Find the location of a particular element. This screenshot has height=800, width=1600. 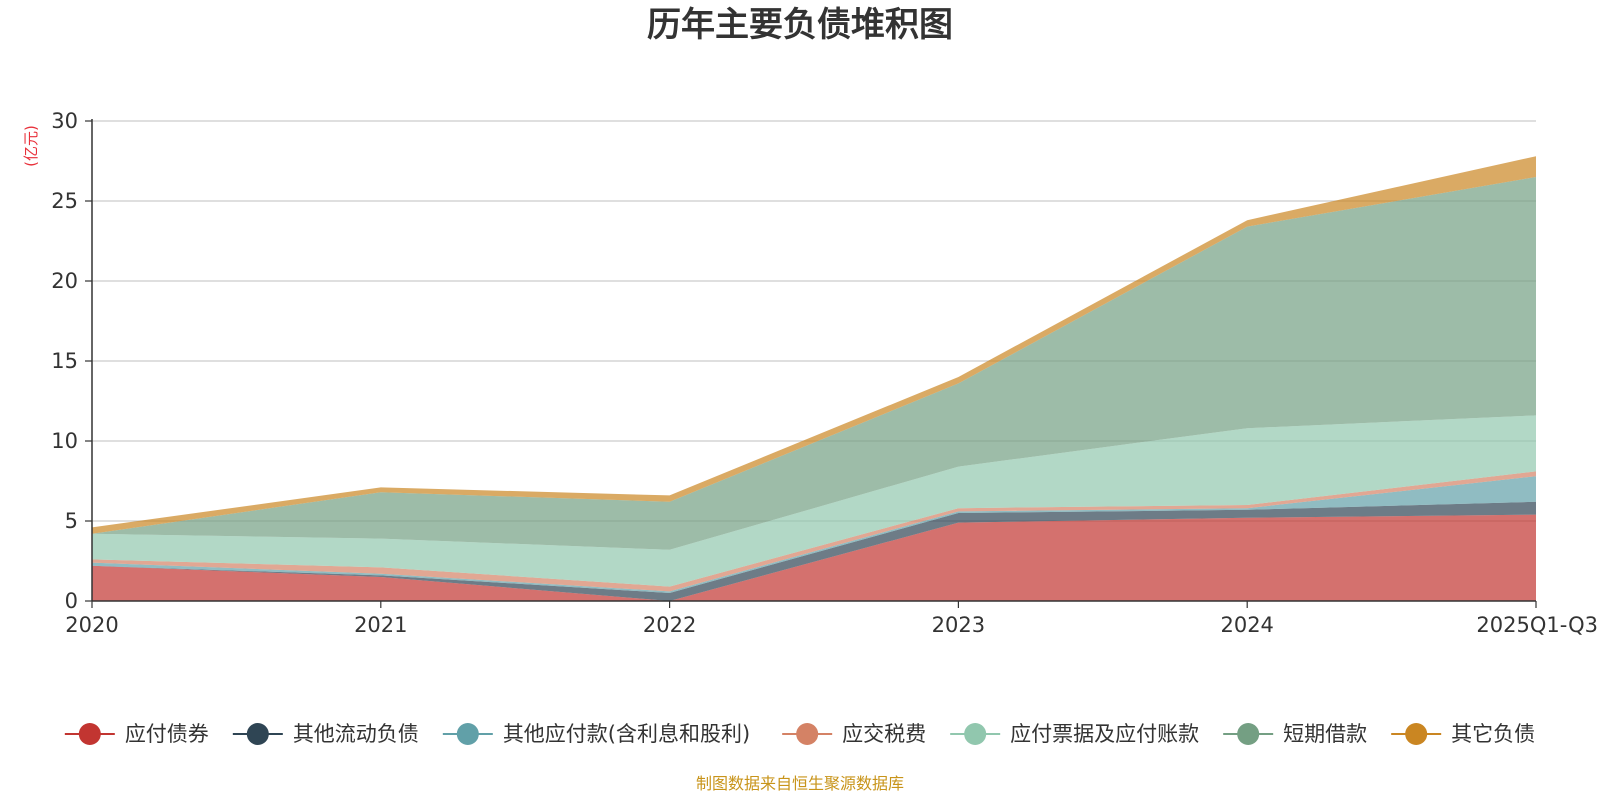

legend-label-2: 其他应付款(含利息和股利) is located at coordinates (626, 734).